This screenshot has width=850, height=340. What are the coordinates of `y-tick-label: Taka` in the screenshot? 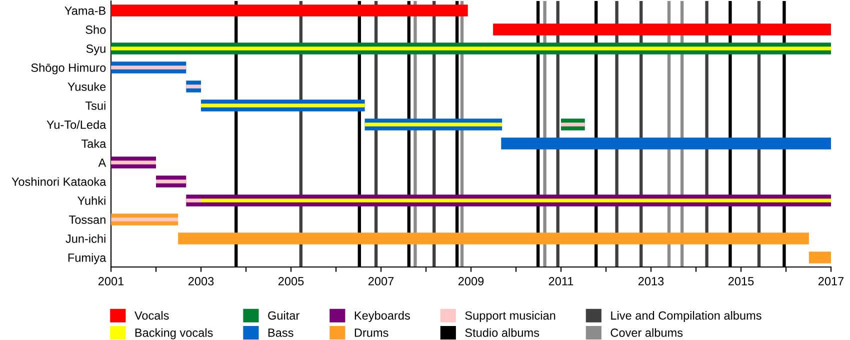 It's located at (93, 143).